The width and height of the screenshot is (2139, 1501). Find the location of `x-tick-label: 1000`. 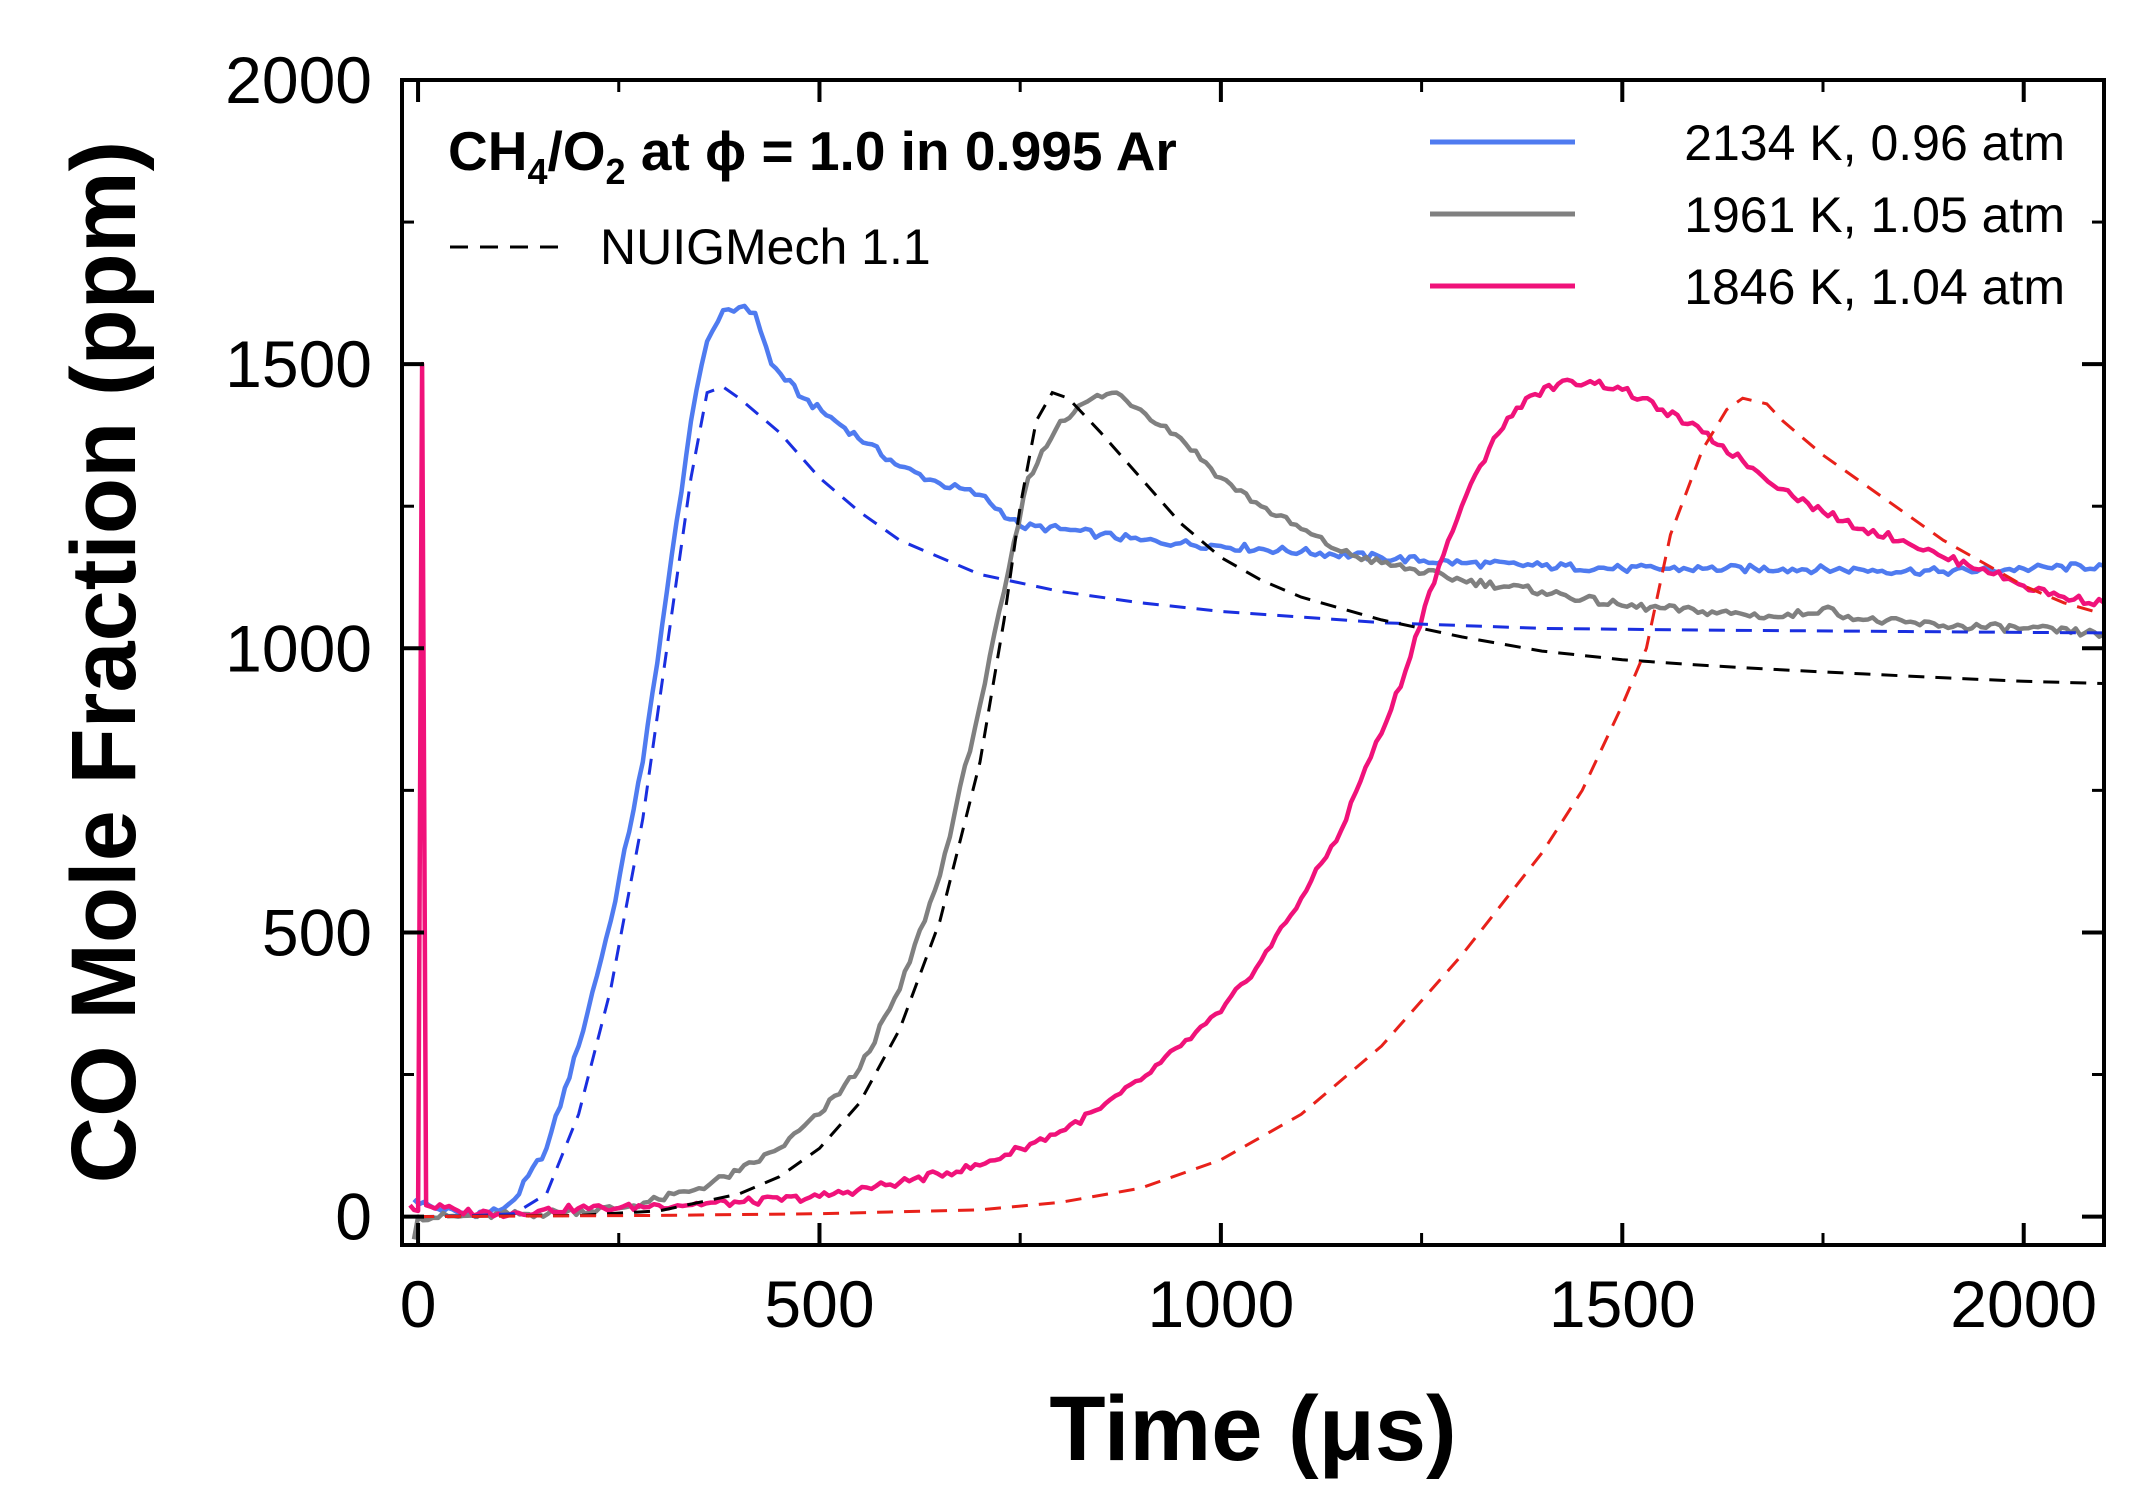

x-tick-label: 1000 is located at coordinates (1220, 1304).